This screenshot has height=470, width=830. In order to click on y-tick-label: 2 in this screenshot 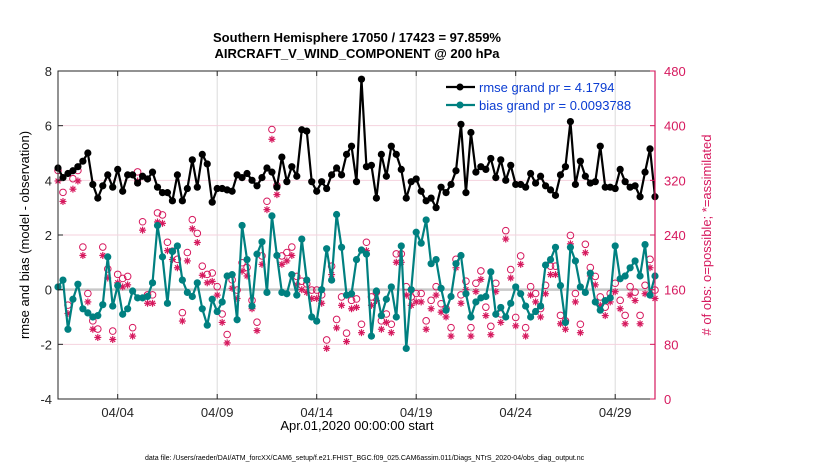, I will do `click(48, 235)`.